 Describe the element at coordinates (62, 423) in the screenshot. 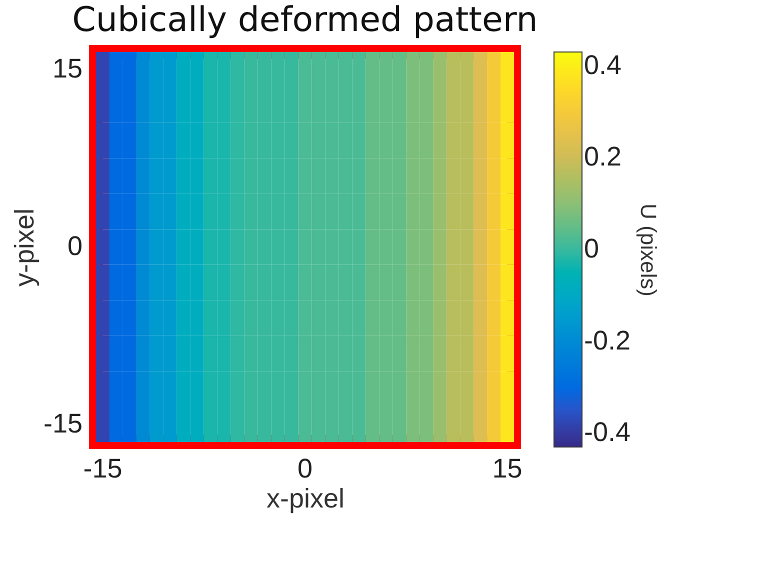

I see `y-tick-label: -15` at that location.